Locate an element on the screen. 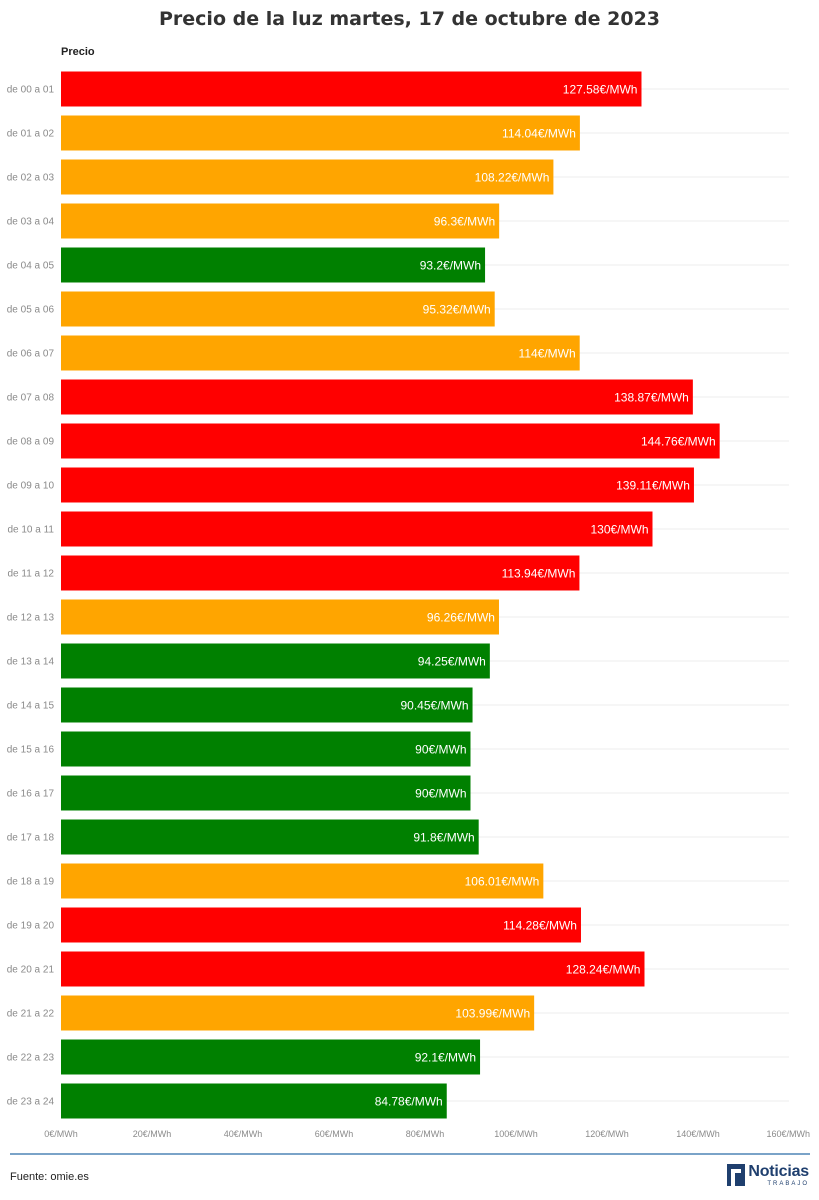 Image resolution: width=819 pixels, height=1200 pixels. category-label: de 10 a 11 is located at coordinates (30, 530).